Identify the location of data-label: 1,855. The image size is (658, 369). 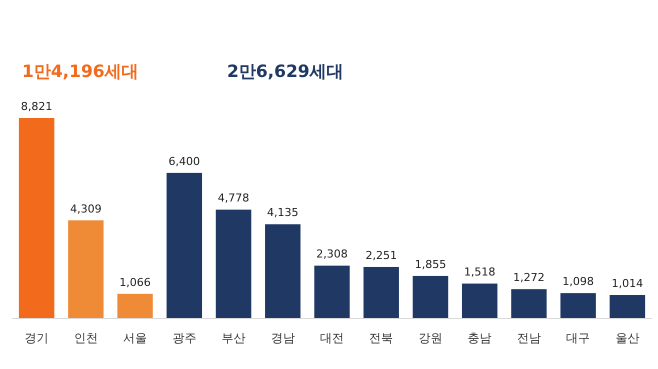
(430, 264).